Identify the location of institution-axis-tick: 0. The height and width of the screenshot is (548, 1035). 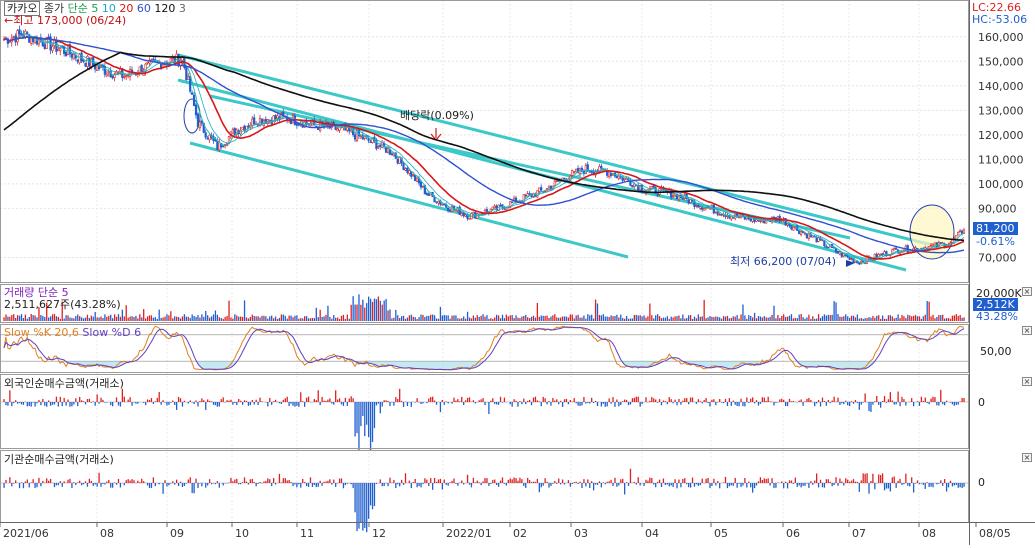
(981, 482).